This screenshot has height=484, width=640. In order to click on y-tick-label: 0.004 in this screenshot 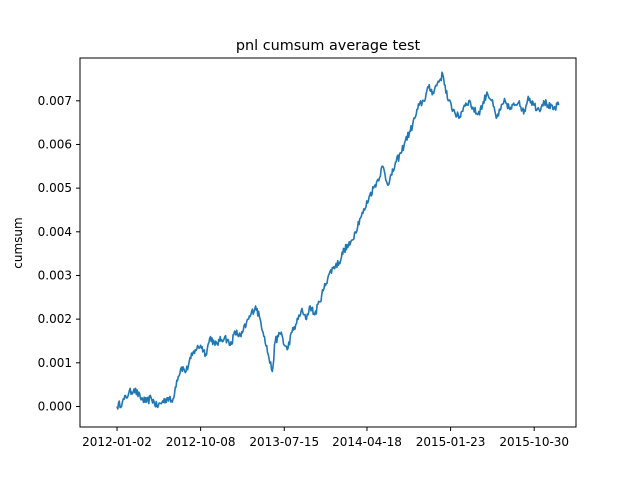, I will do `click(55, 232)`.